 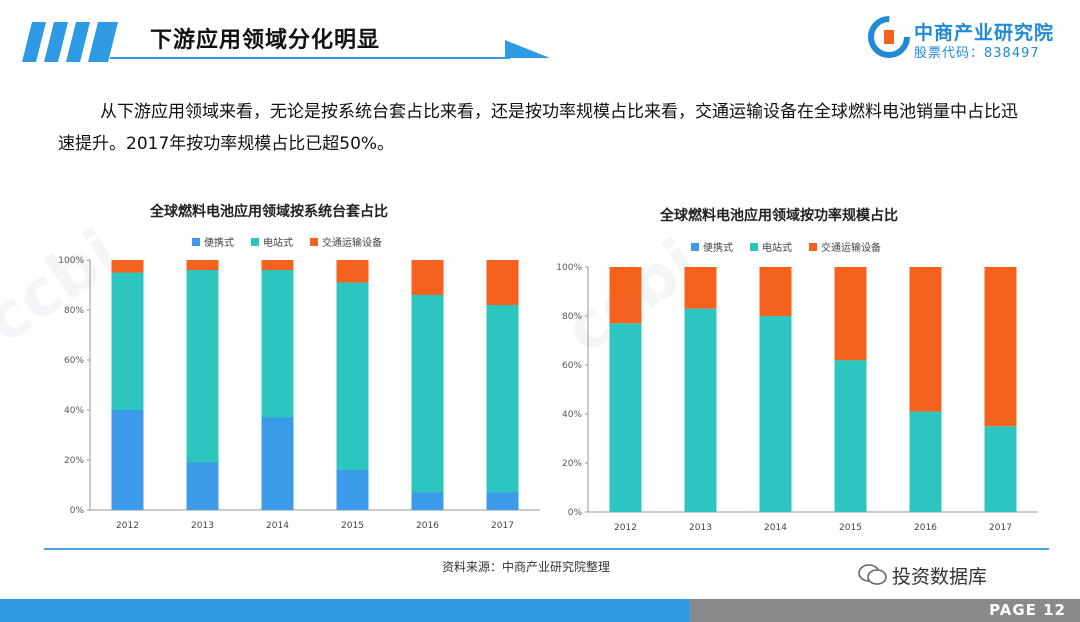 I want to click on chart-title: 全球燃料电池应用领域按功率规模占比, so click(x=778, y=215).